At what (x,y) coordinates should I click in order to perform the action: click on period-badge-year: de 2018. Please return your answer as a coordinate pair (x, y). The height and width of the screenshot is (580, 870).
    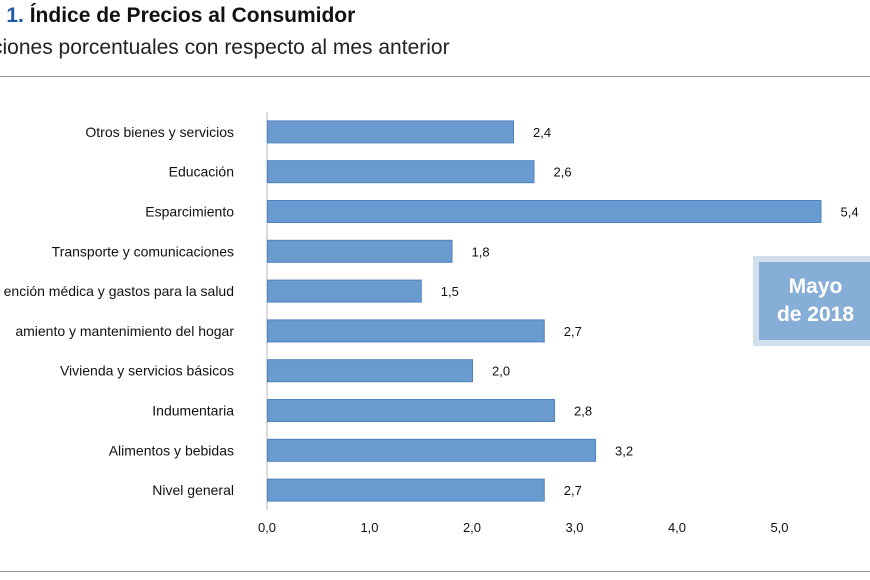
    Looking at the image, I should click on (815, 314).